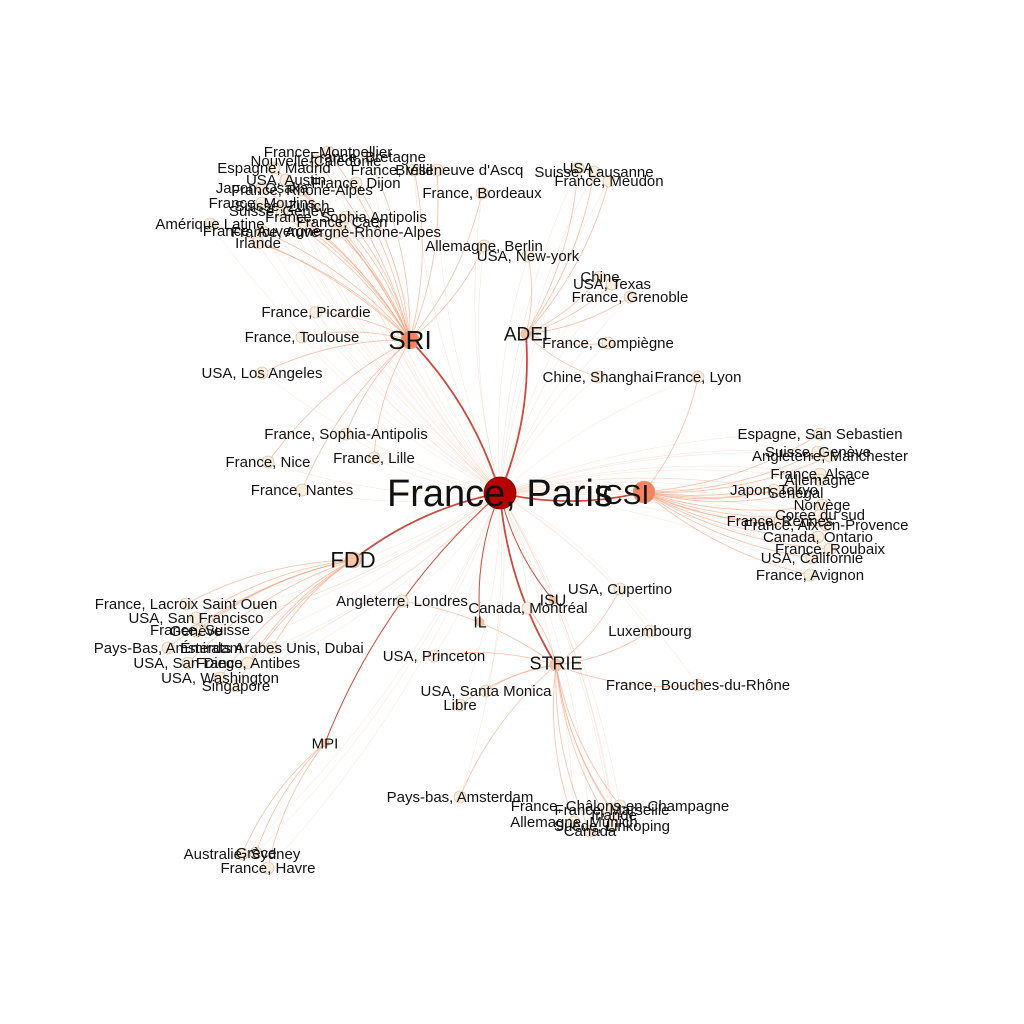 The image size is (1024, 1024). What do you see at coordinates (374, 458) in the screenshot?
I see `node-france-lille` at bounding box center [374, 458].